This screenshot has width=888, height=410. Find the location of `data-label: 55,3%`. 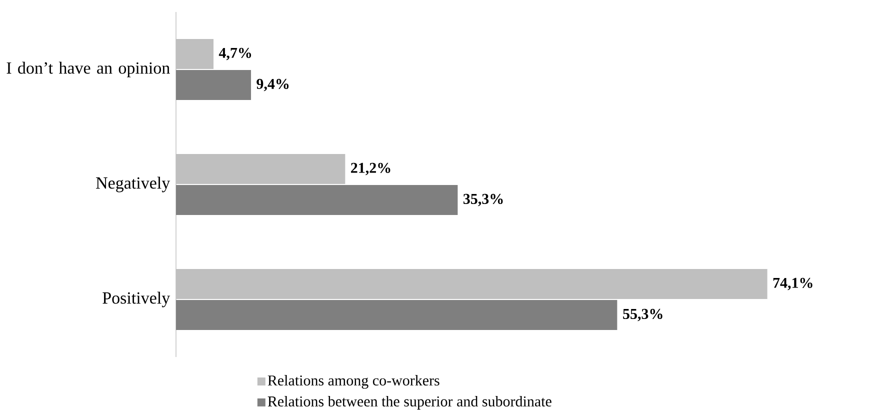

data-label: 55,3% is located at coordinates (642, 315).